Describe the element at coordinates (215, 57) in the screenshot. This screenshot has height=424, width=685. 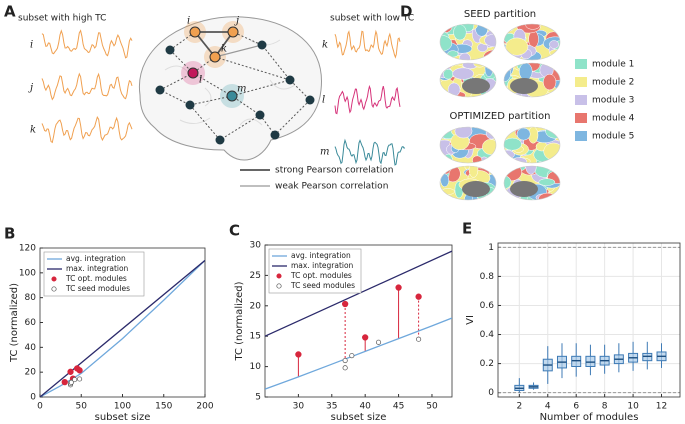
I see `node-k` at that location.